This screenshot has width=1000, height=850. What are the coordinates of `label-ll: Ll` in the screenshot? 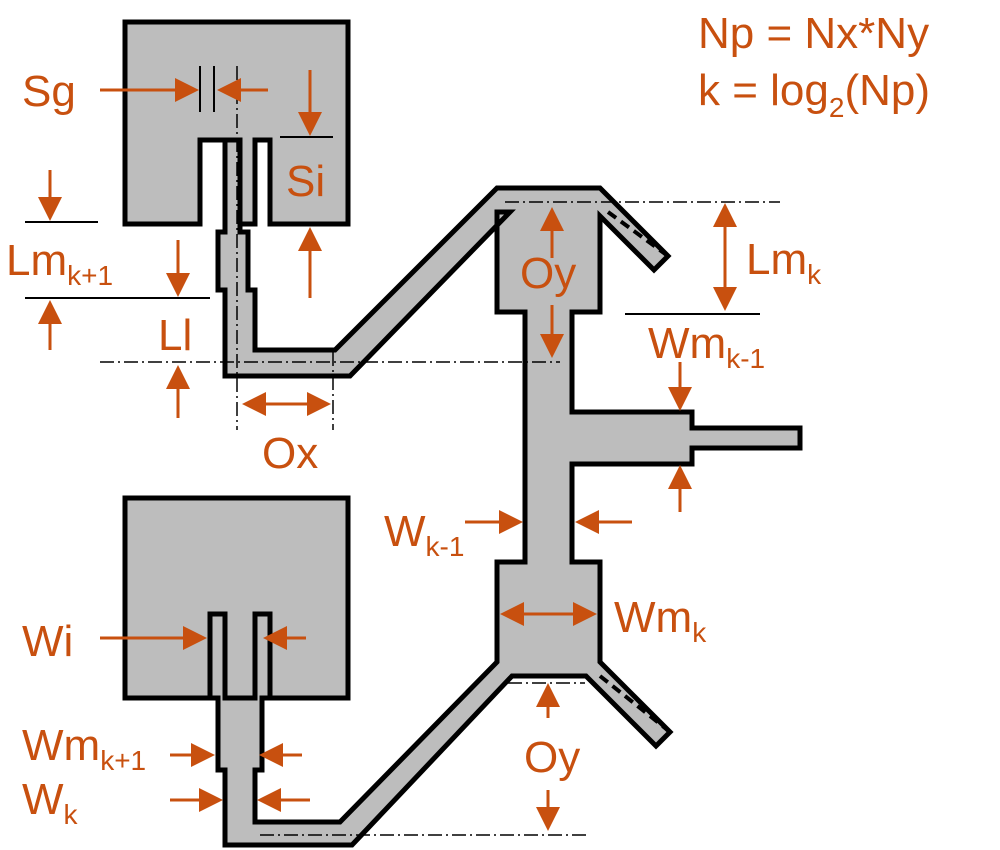 It's located at (175, 335).